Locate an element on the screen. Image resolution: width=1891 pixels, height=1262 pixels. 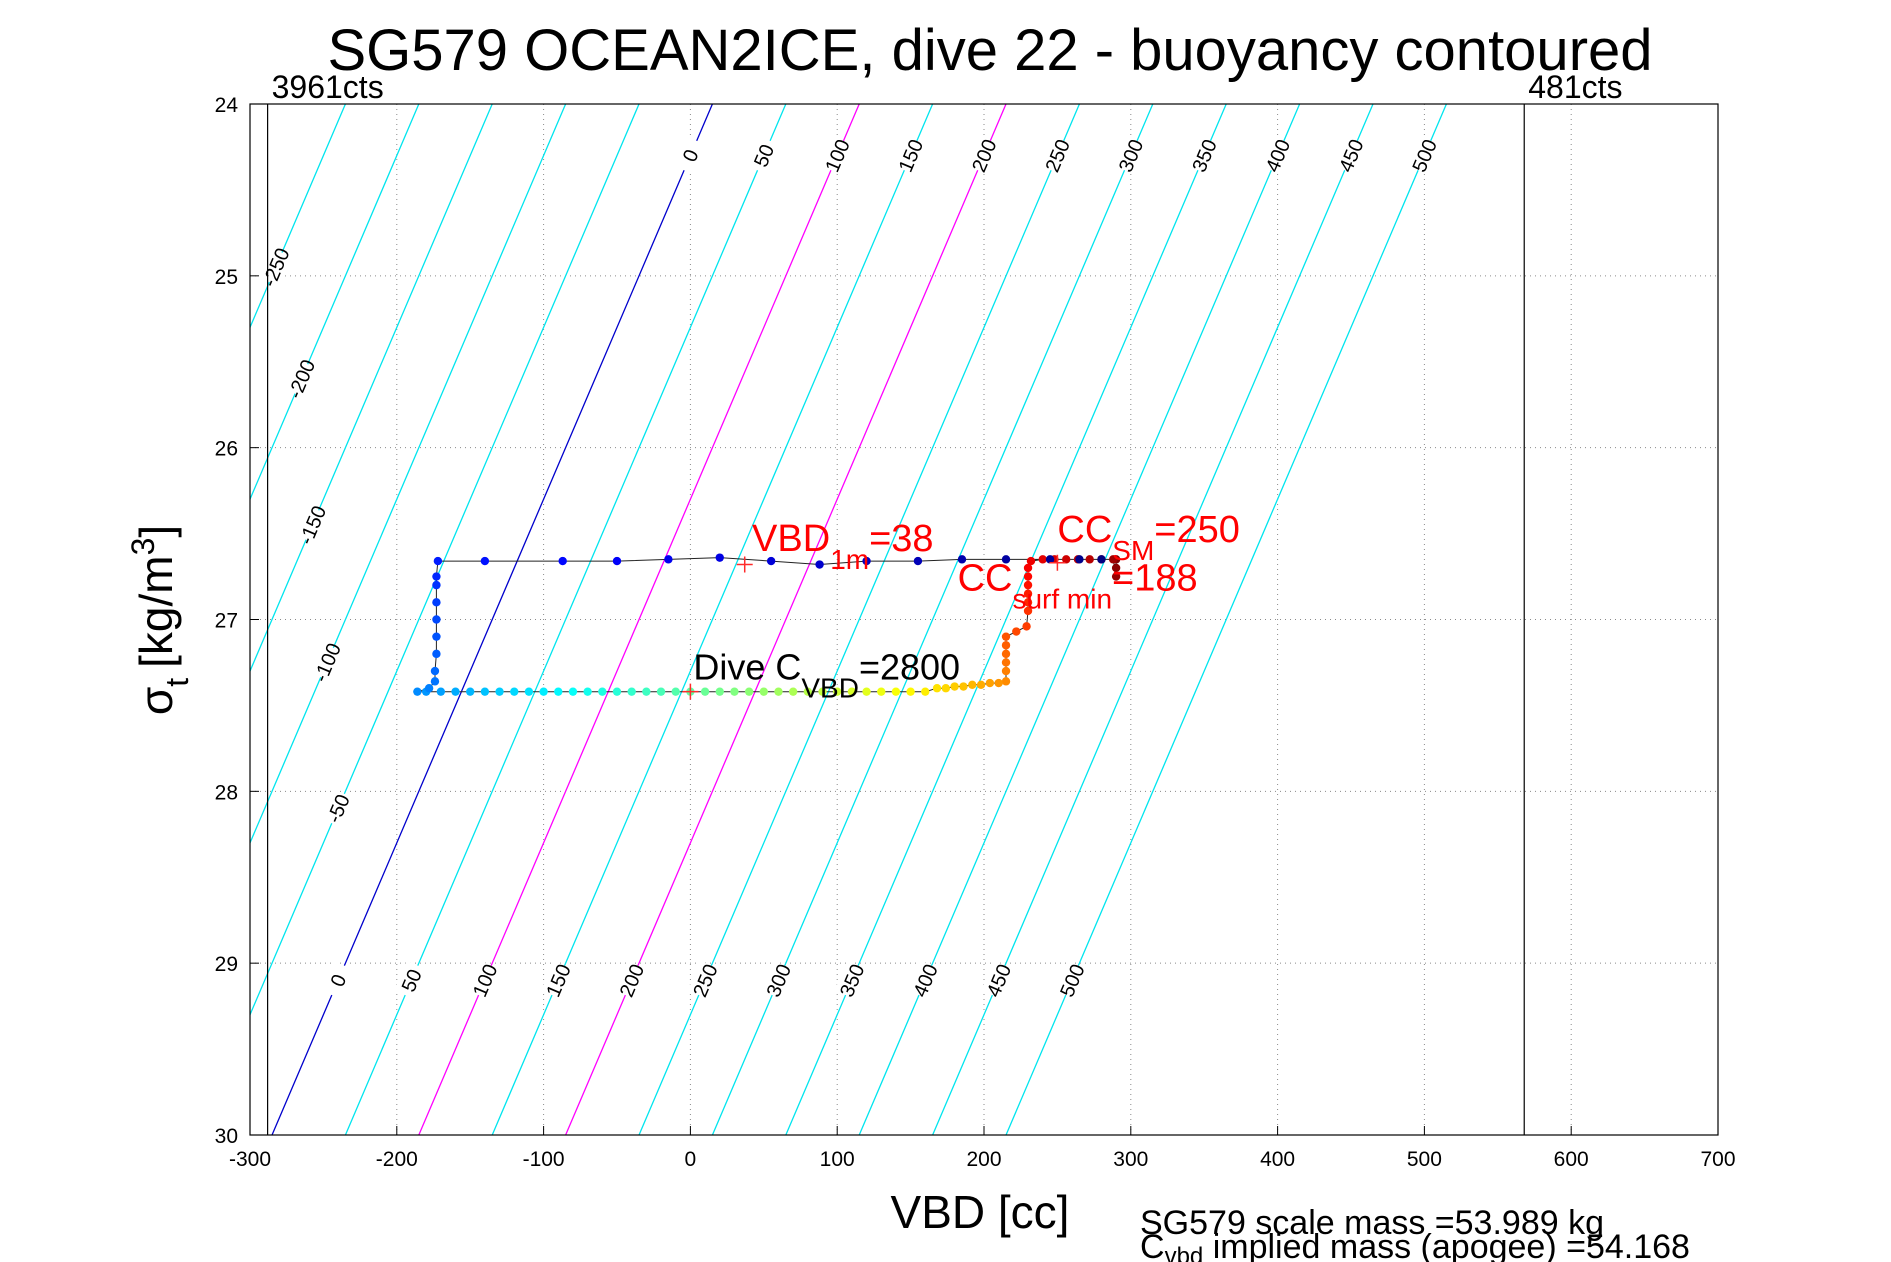
contour-label-bottom-100-bg is located at coordinates (485, 980).